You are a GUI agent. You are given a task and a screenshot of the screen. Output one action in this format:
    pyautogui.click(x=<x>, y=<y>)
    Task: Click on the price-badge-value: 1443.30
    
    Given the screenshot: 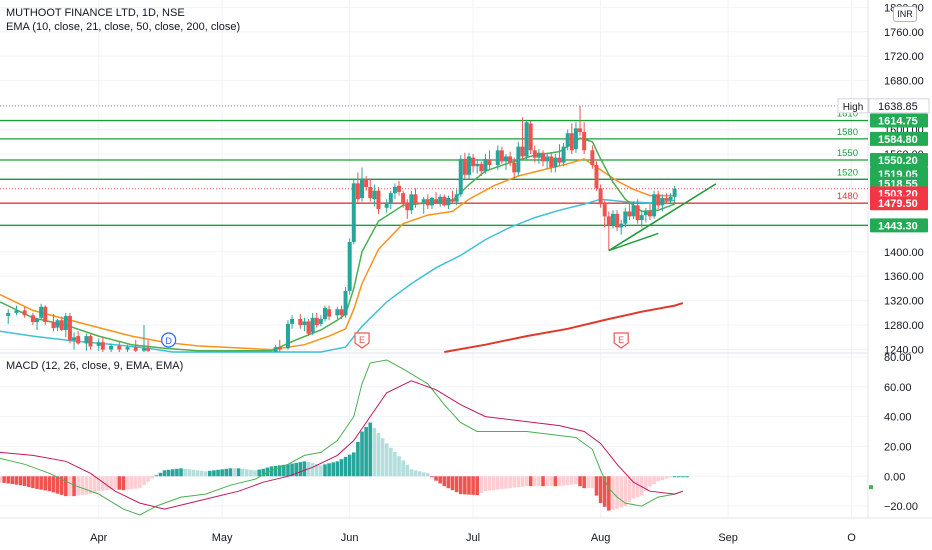 What is the action you would take?
    pyautogui.click(x=898, y=226)
    